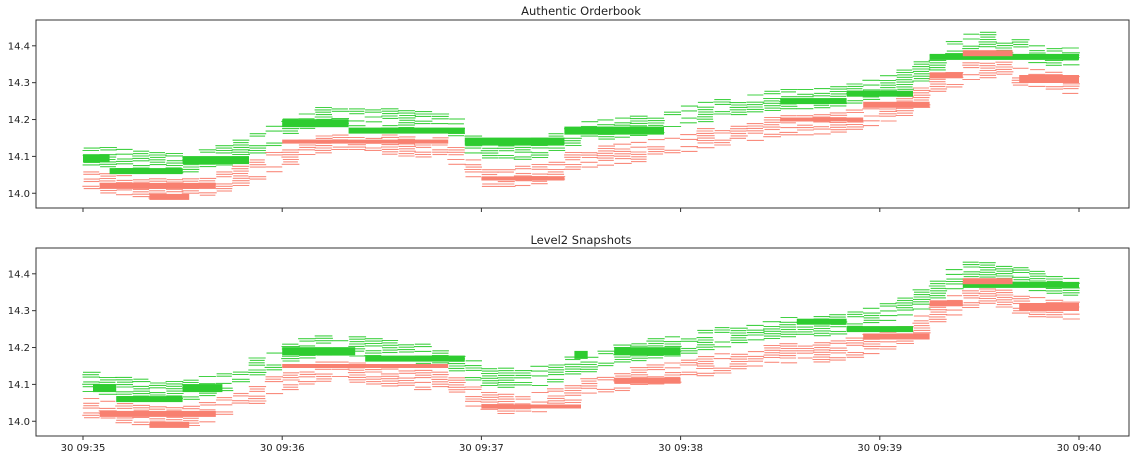 The width and height of the screenshot is (1139, 459). Describe the element at coordinates (481, 448) in the screenshot. I see `x-tick-label: 30 09:37` at that location.